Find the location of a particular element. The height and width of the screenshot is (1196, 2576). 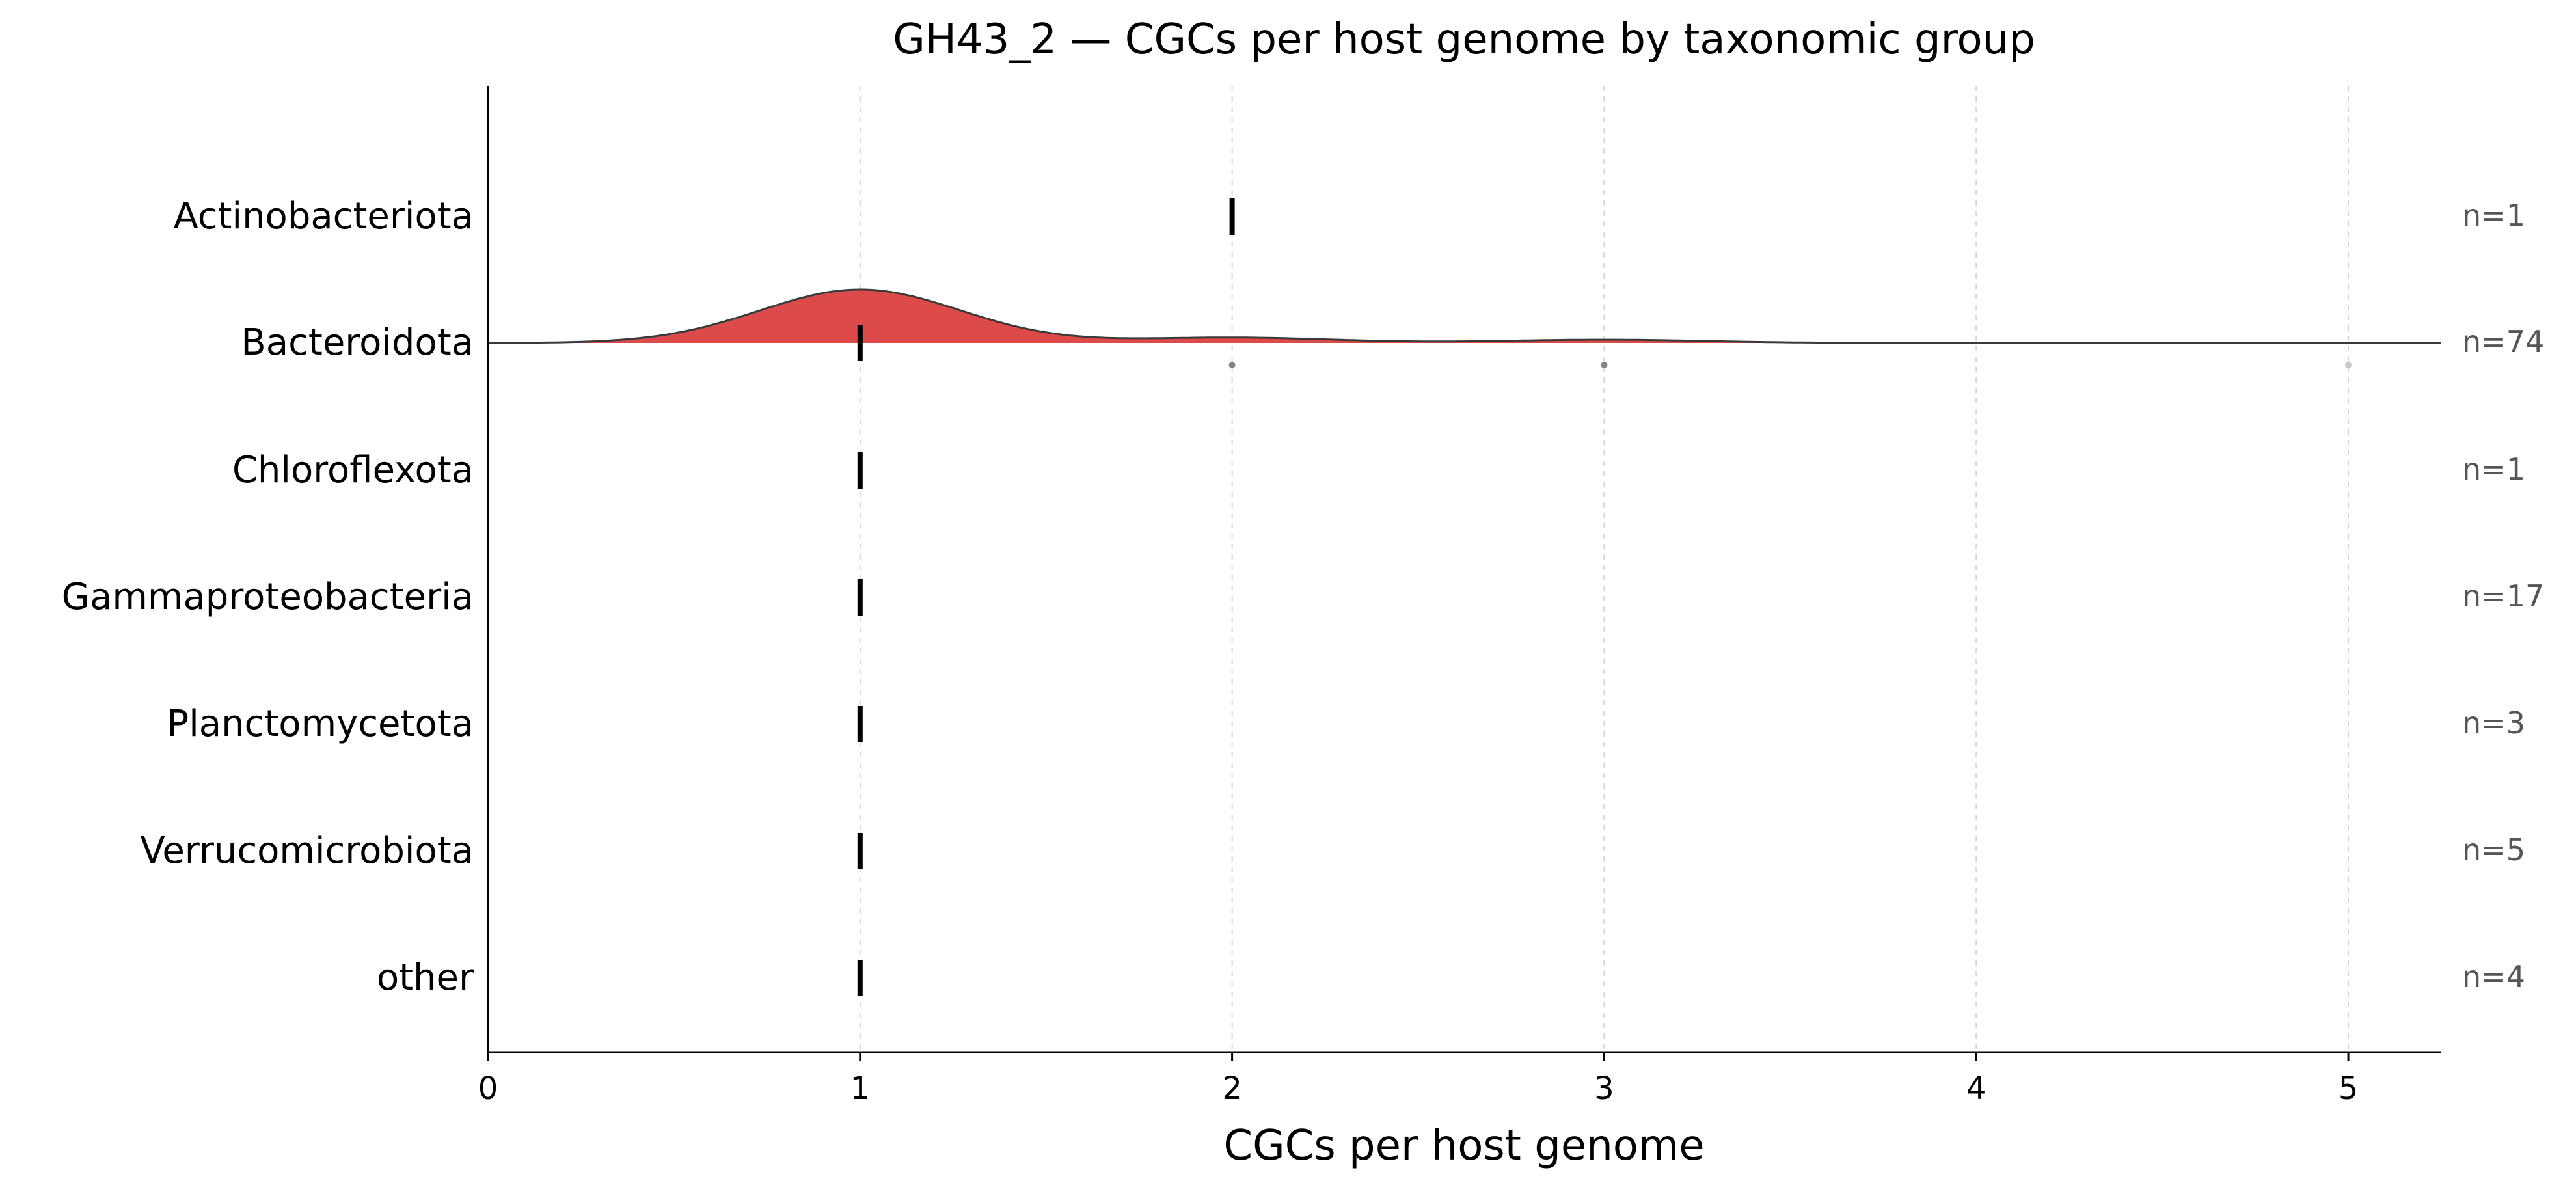

category-label: Planctomycetota is located at coordinates (321, 724).